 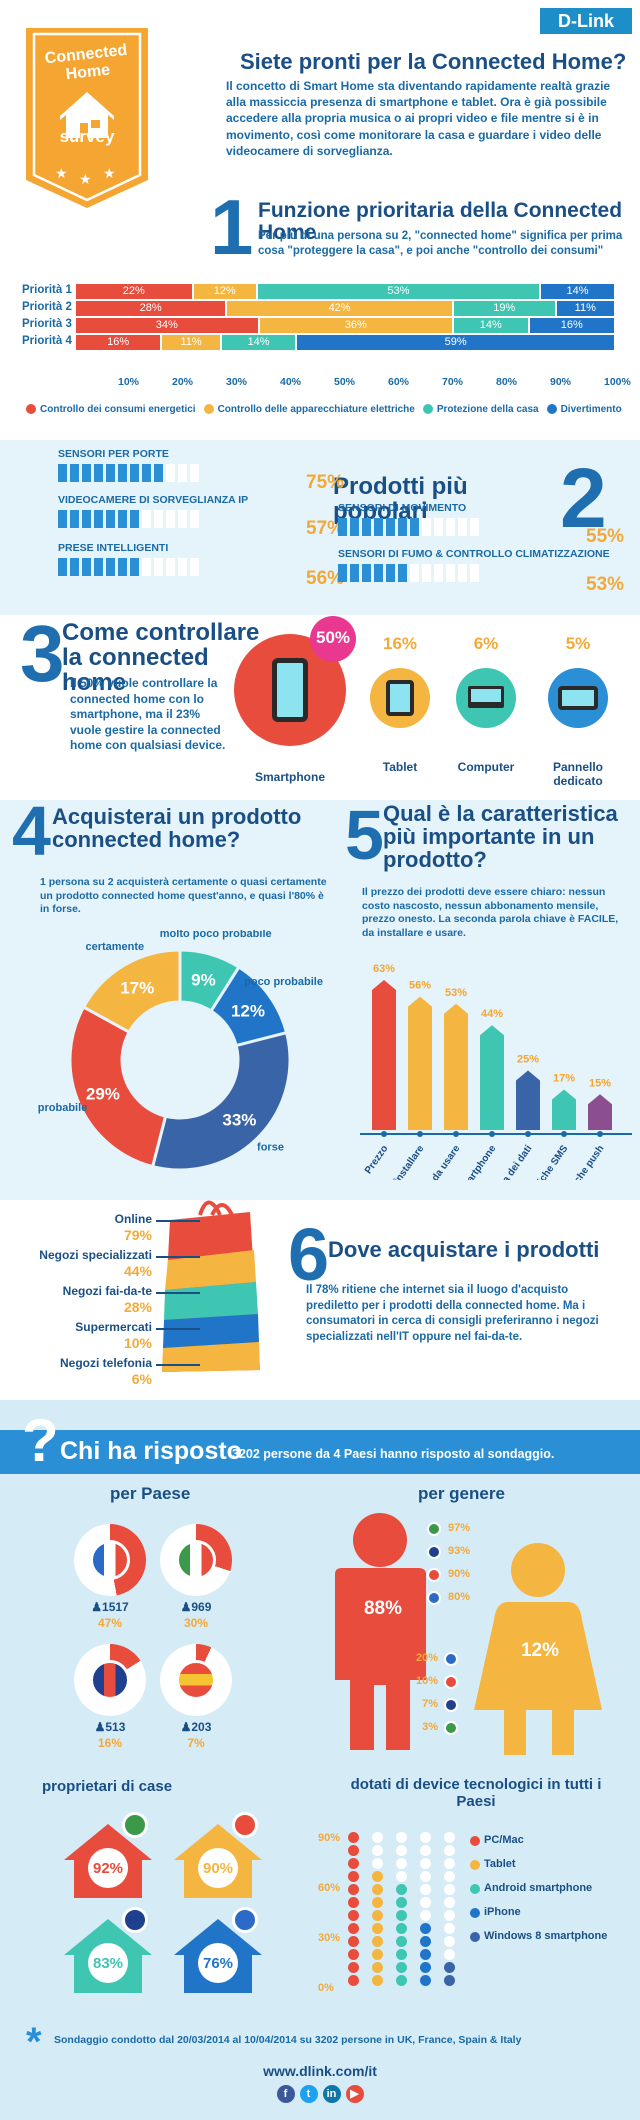 I want to click on donut-pct: 33%, so click(x=239, y=1119).